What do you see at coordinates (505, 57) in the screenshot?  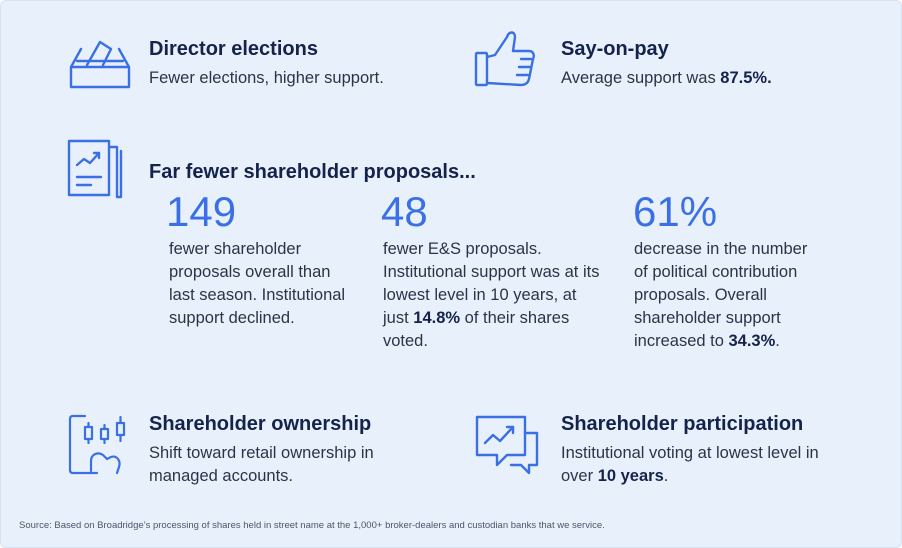 I see `thumbs-up-icon` at bounding box center [505, 57].